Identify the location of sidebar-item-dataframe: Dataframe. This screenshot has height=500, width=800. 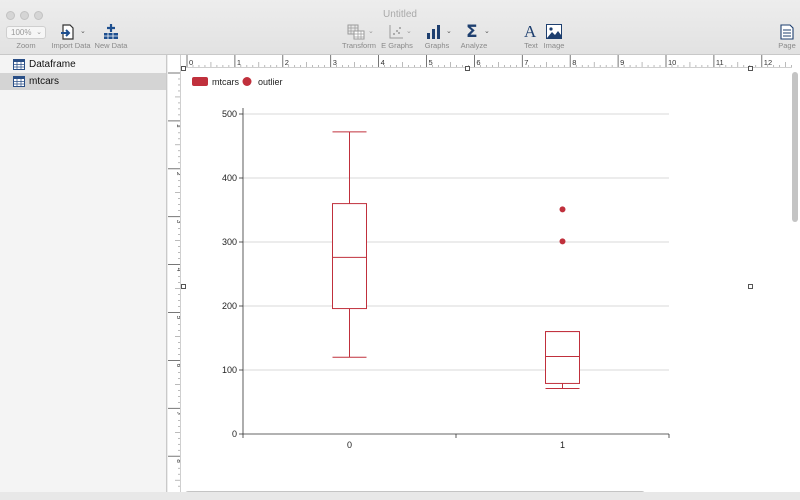
(83, 64).